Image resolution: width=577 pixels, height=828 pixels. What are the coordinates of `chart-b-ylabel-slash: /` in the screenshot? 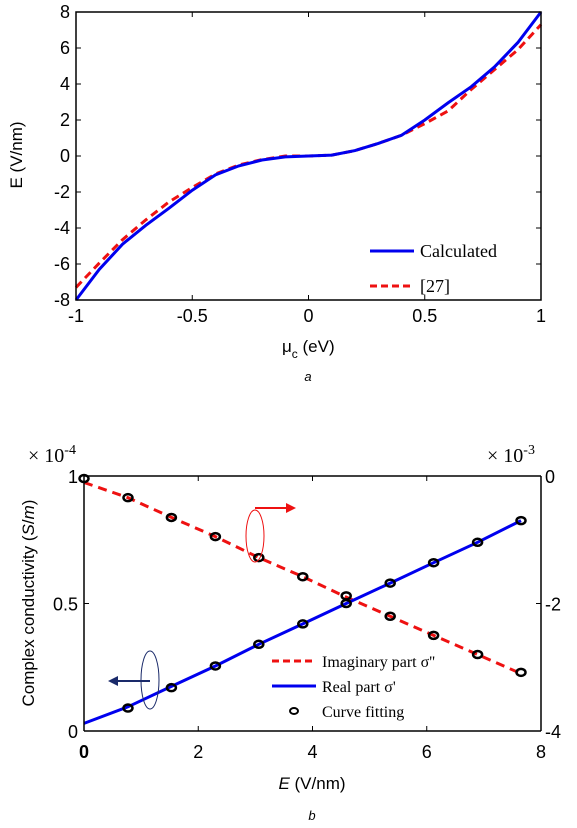 It's located at (28, 521).